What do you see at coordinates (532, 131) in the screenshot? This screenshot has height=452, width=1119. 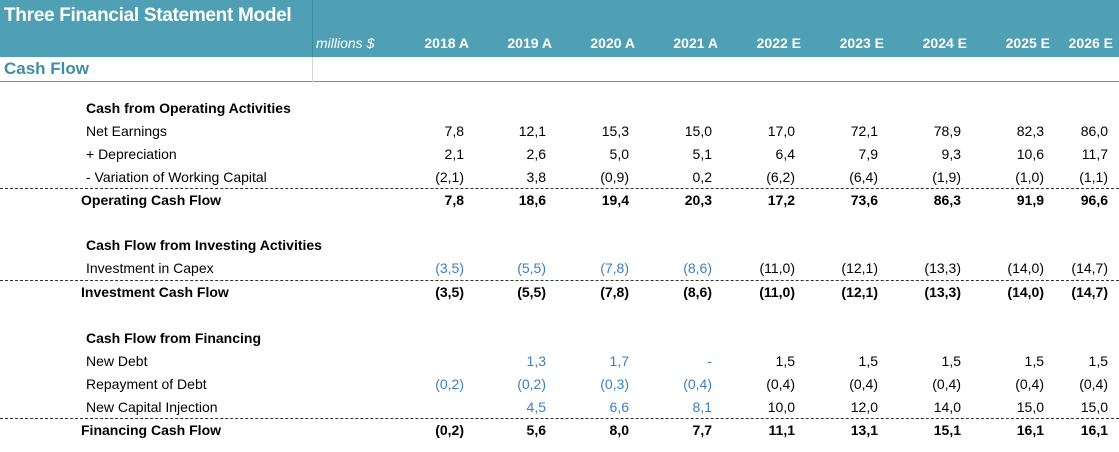 I see `cell: 12,1` at bounding box center [532, 131].